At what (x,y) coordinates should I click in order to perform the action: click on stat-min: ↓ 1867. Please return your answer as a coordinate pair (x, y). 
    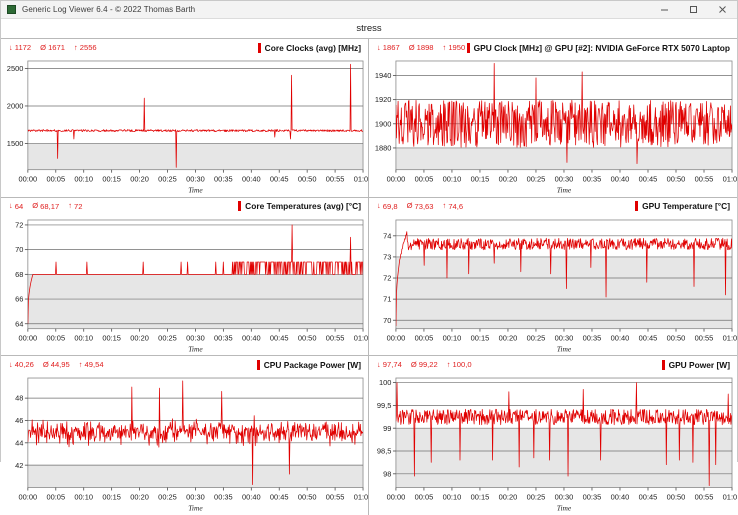
    Looking at the image, I should click on (388, 47).